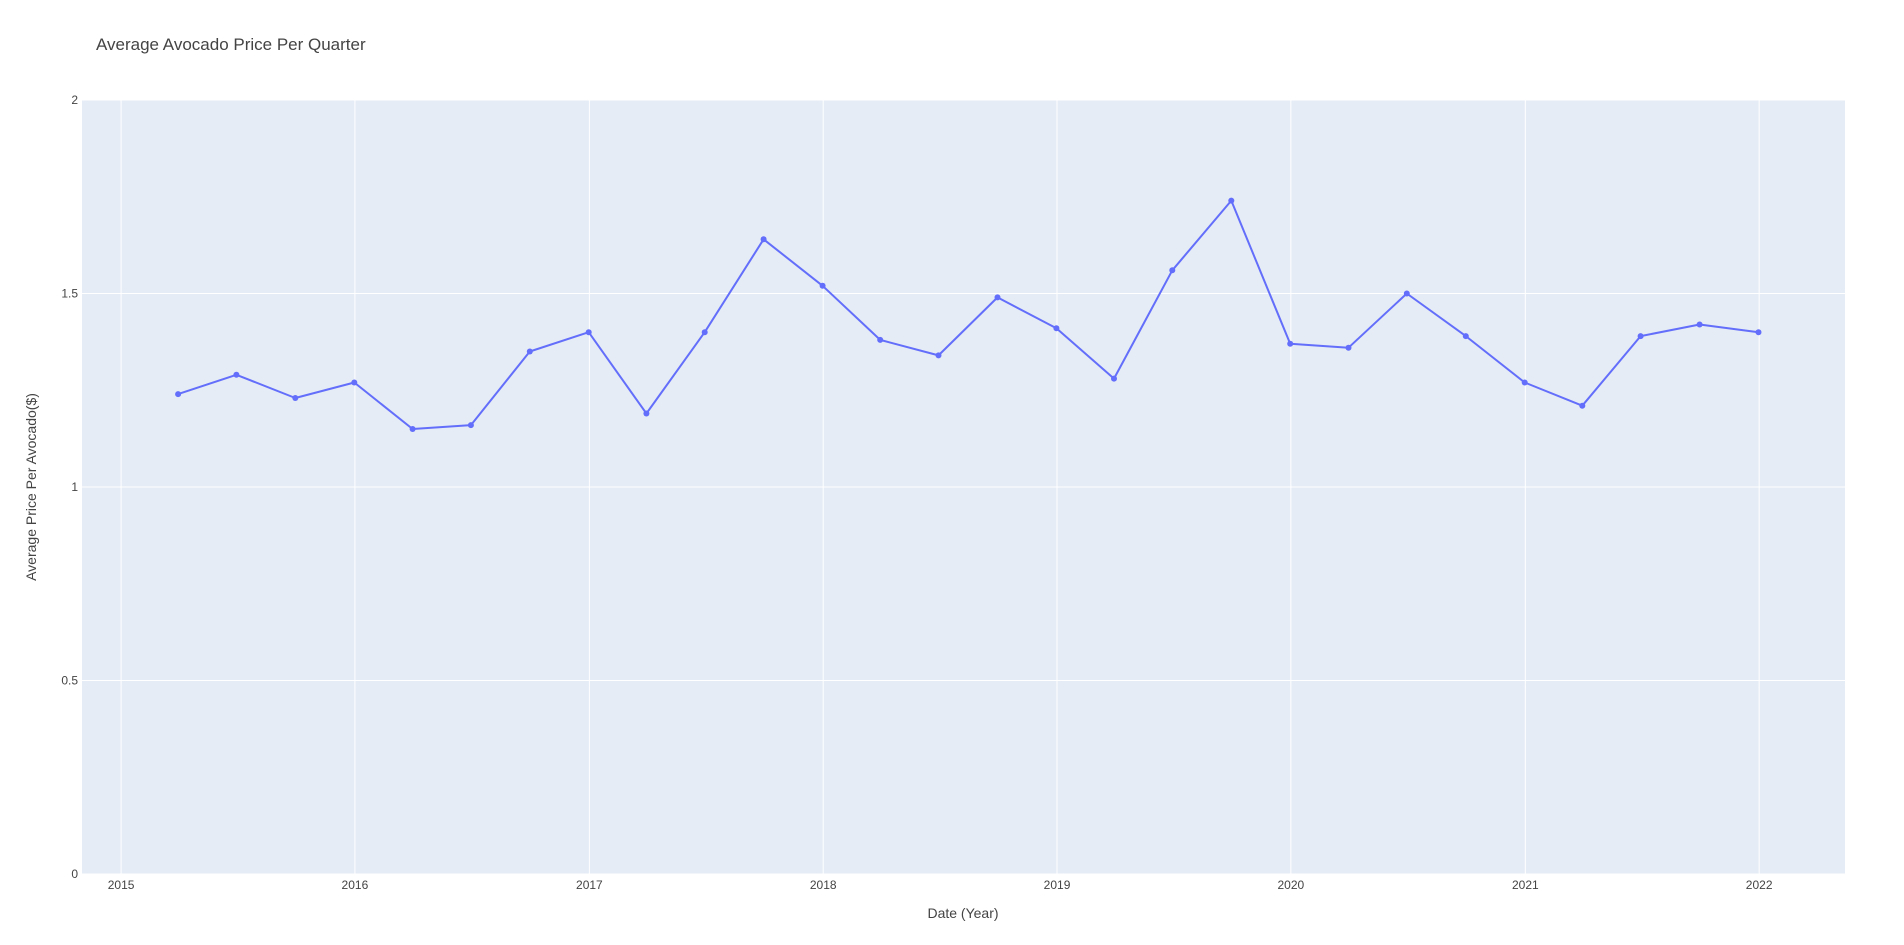 The width and height of the screenshot is (1904, 945). I want to click on y-axis-title: Average Price Per Avocado($), so click(31, 487).